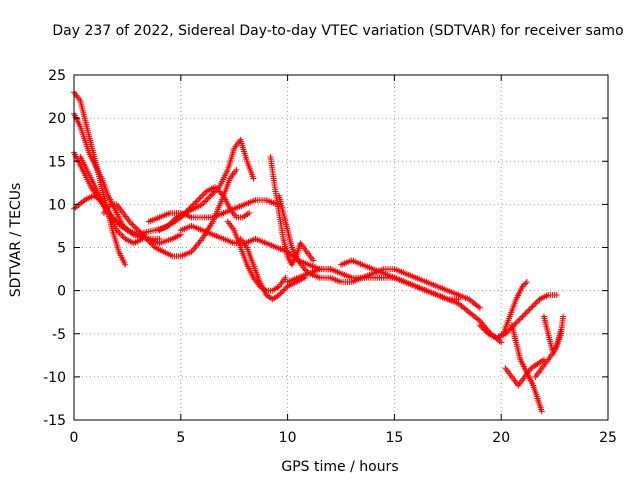 The height and width of the screenshot is (480, 640). Describe the element at coordinates (54, 378) in the screenshot. I see `y-tick-label: -10` at that location.